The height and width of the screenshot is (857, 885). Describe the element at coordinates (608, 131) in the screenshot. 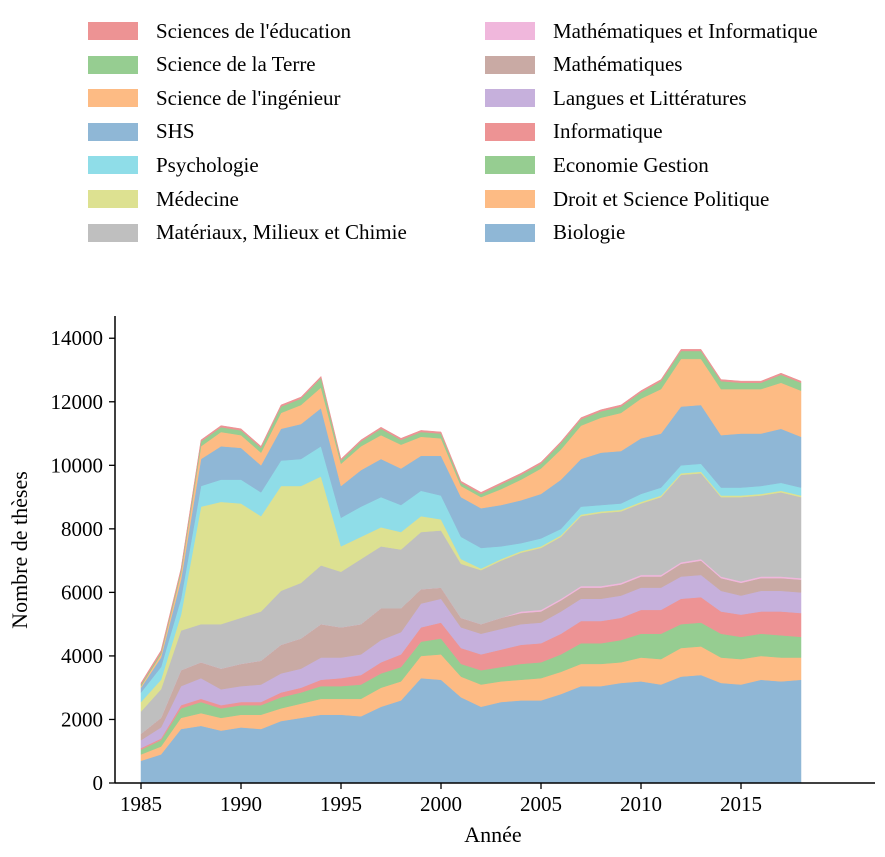

I see `legend-label: Informatique` at that location.